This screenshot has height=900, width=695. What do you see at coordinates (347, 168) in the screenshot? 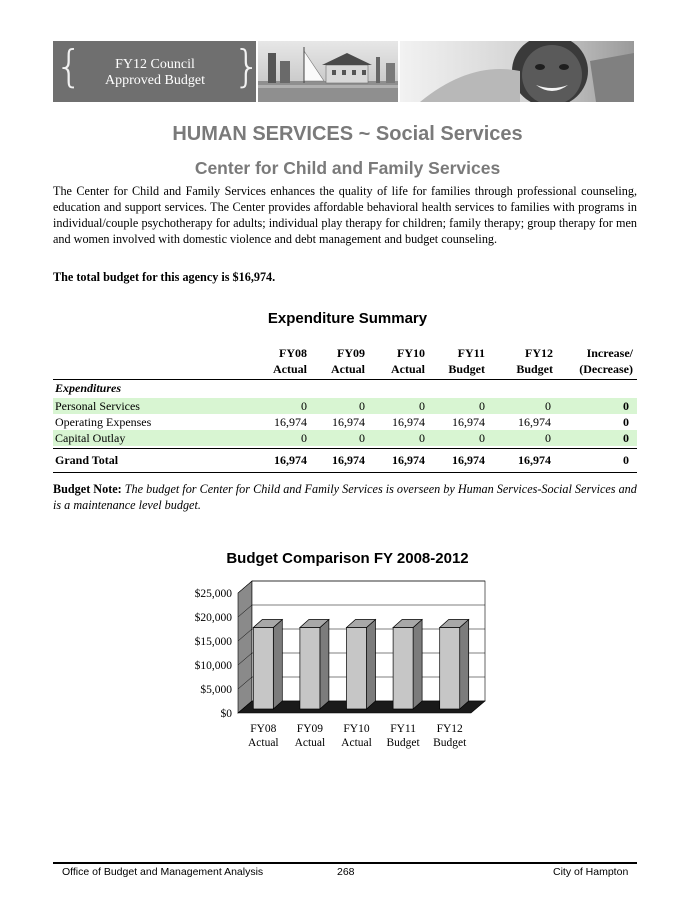
I see `page-subtitle: Center for Child and Family Services` at bounding box center [347, 168].